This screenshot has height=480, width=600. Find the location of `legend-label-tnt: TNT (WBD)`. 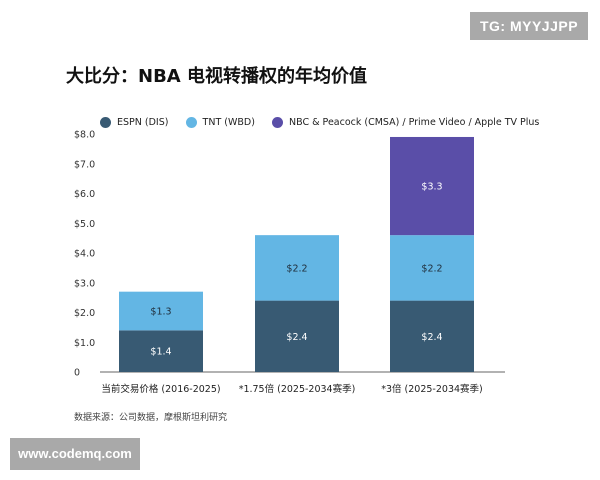

legend-label-tnt: TNT (WBD) is located at coordinates (228, 122).